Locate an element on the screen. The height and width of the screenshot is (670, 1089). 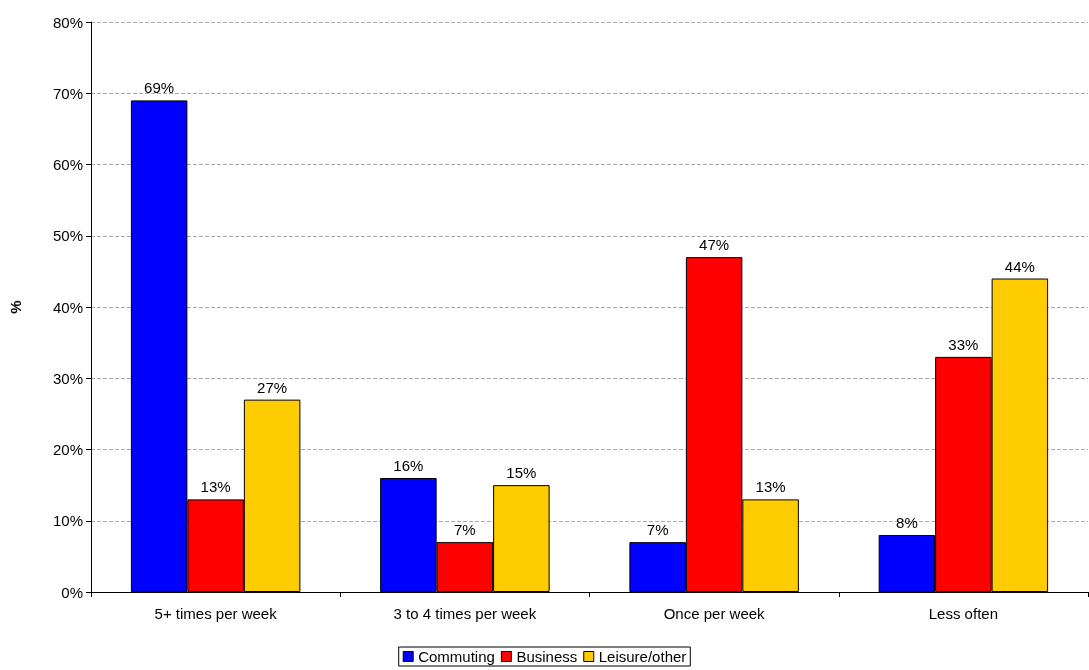
data-label: 8% is located at coordinates (907, 522).